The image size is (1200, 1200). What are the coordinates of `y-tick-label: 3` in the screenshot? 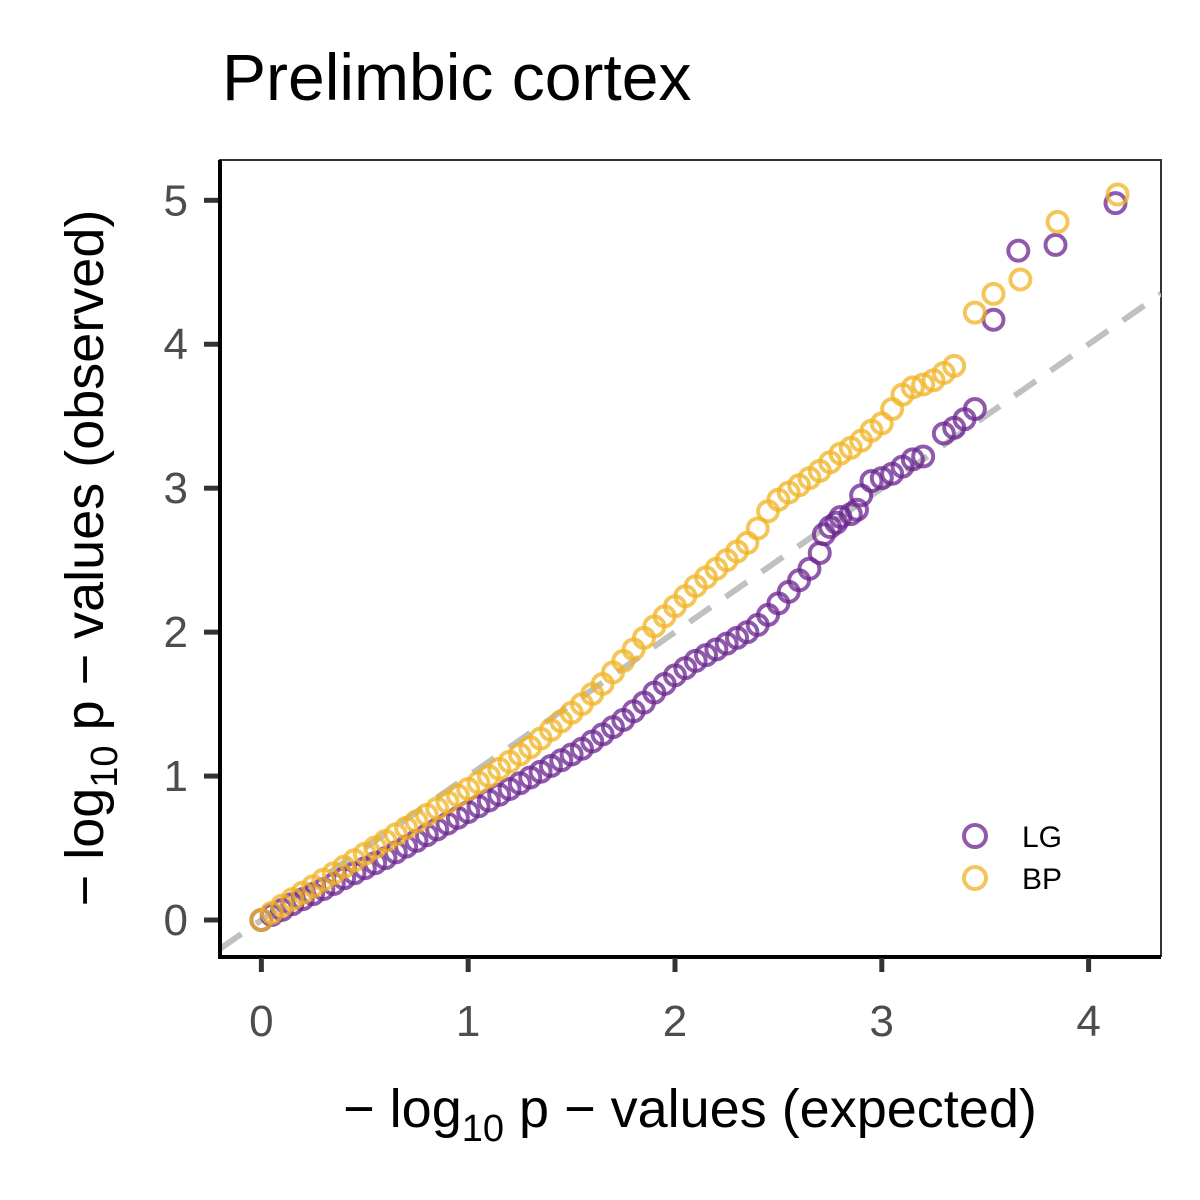 It's located at (176, 488).